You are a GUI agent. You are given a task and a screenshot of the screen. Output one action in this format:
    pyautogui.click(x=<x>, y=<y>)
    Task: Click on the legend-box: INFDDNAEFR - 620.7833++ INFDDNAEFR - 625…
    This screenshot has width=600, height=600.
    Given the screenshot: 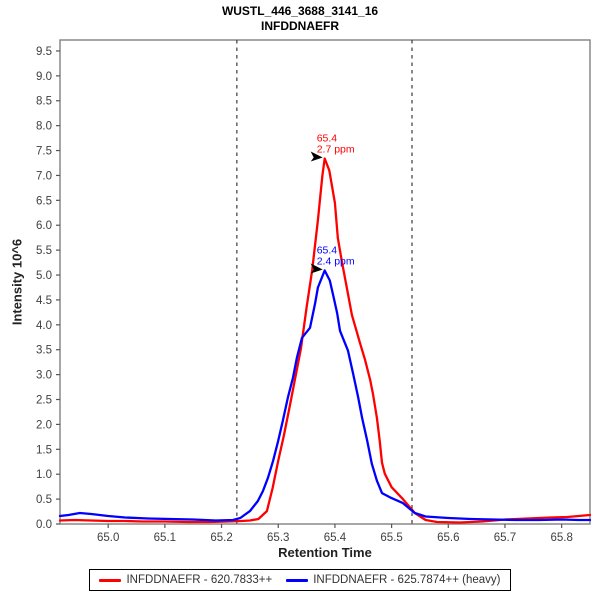 What is the action you would take?
    pyautogui.click(x=300, y=580)
    